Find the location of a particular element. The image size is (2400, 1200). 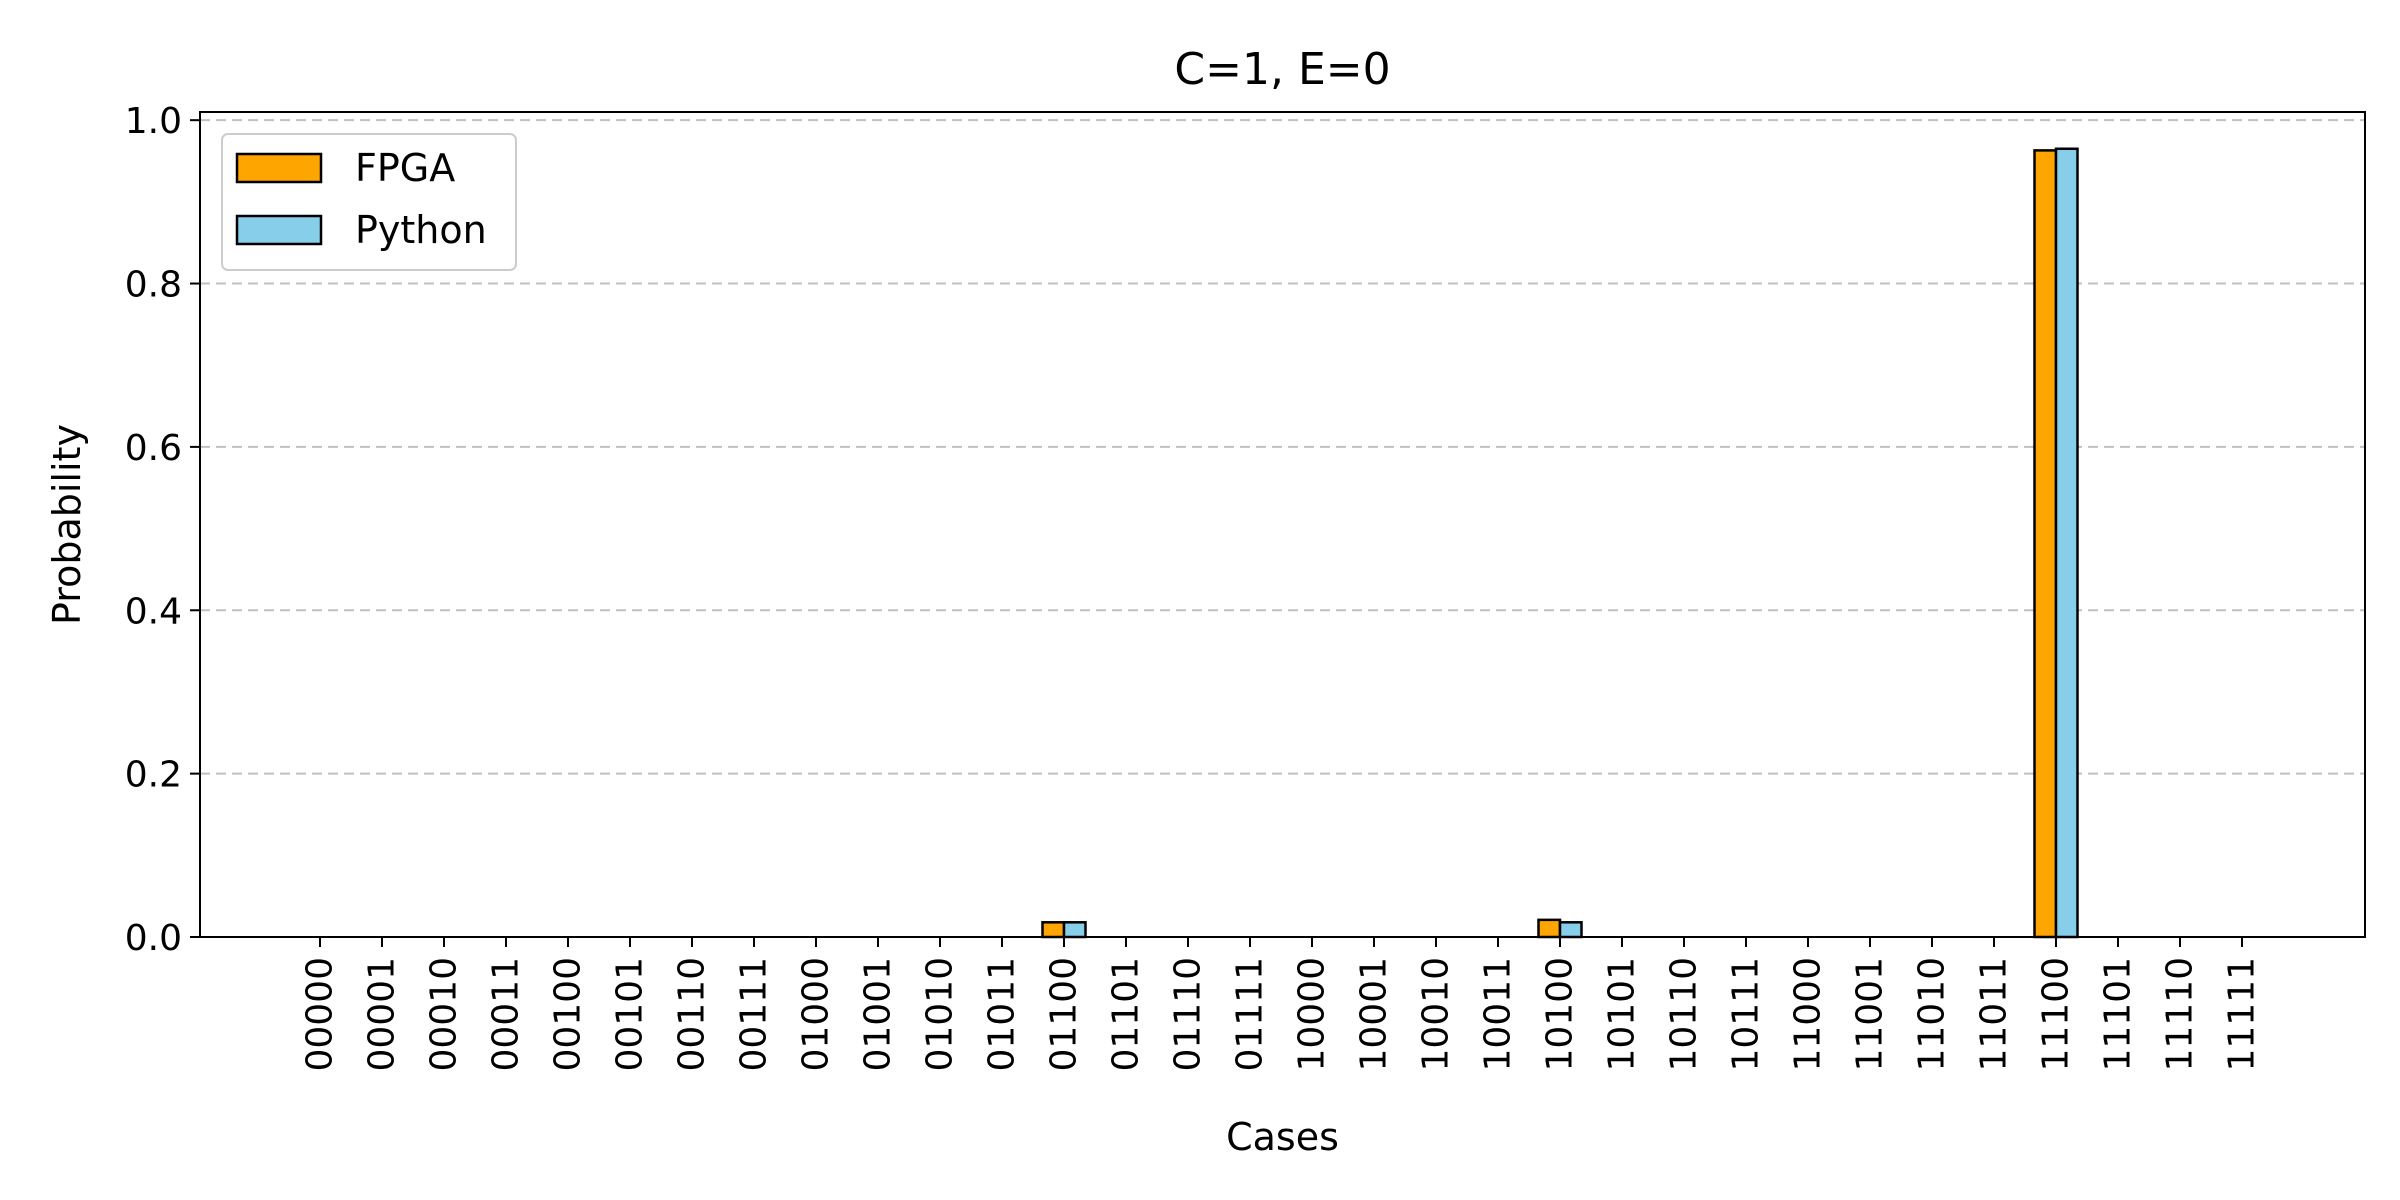

x-tick-label: 10001 is located at coordinates (1374, 1014).